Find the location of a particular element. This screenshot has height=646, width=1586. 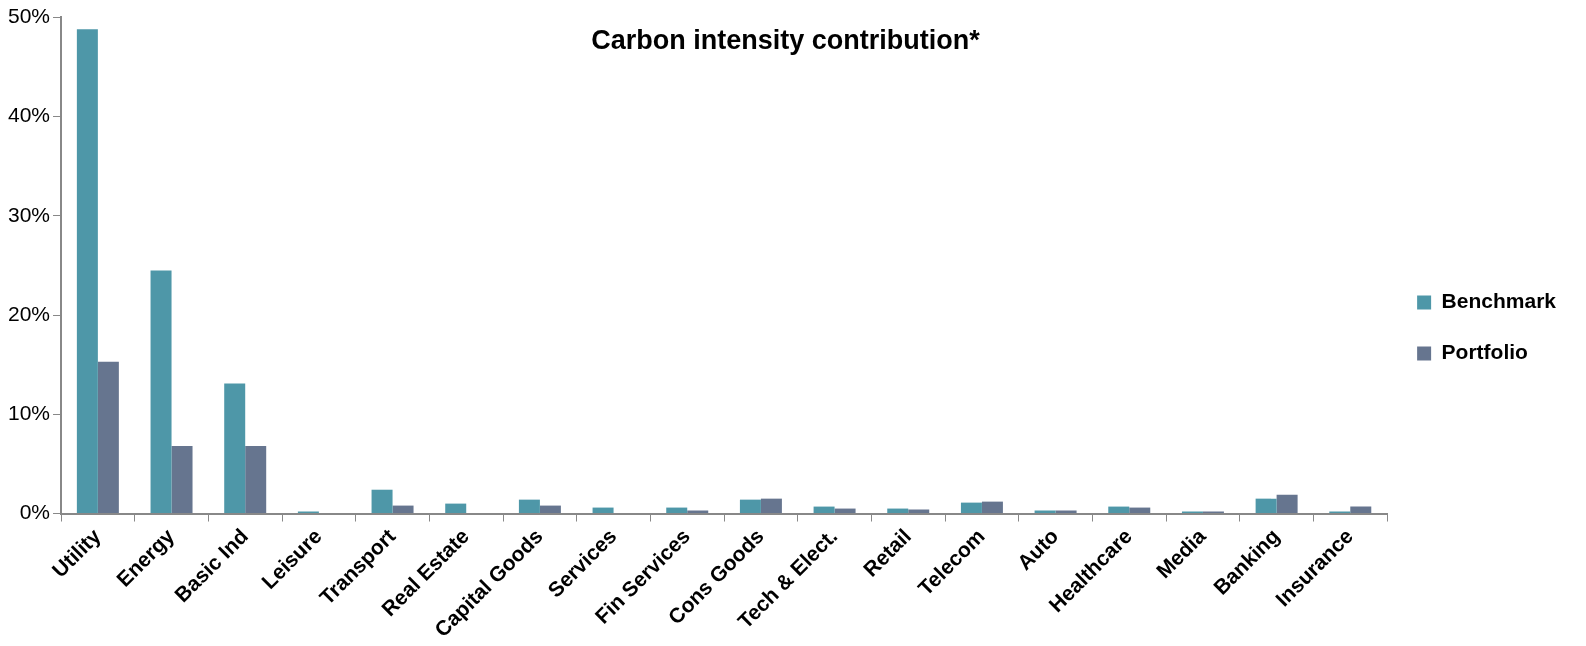

y-tick-label: 50% is located at coordinates (29, 16).